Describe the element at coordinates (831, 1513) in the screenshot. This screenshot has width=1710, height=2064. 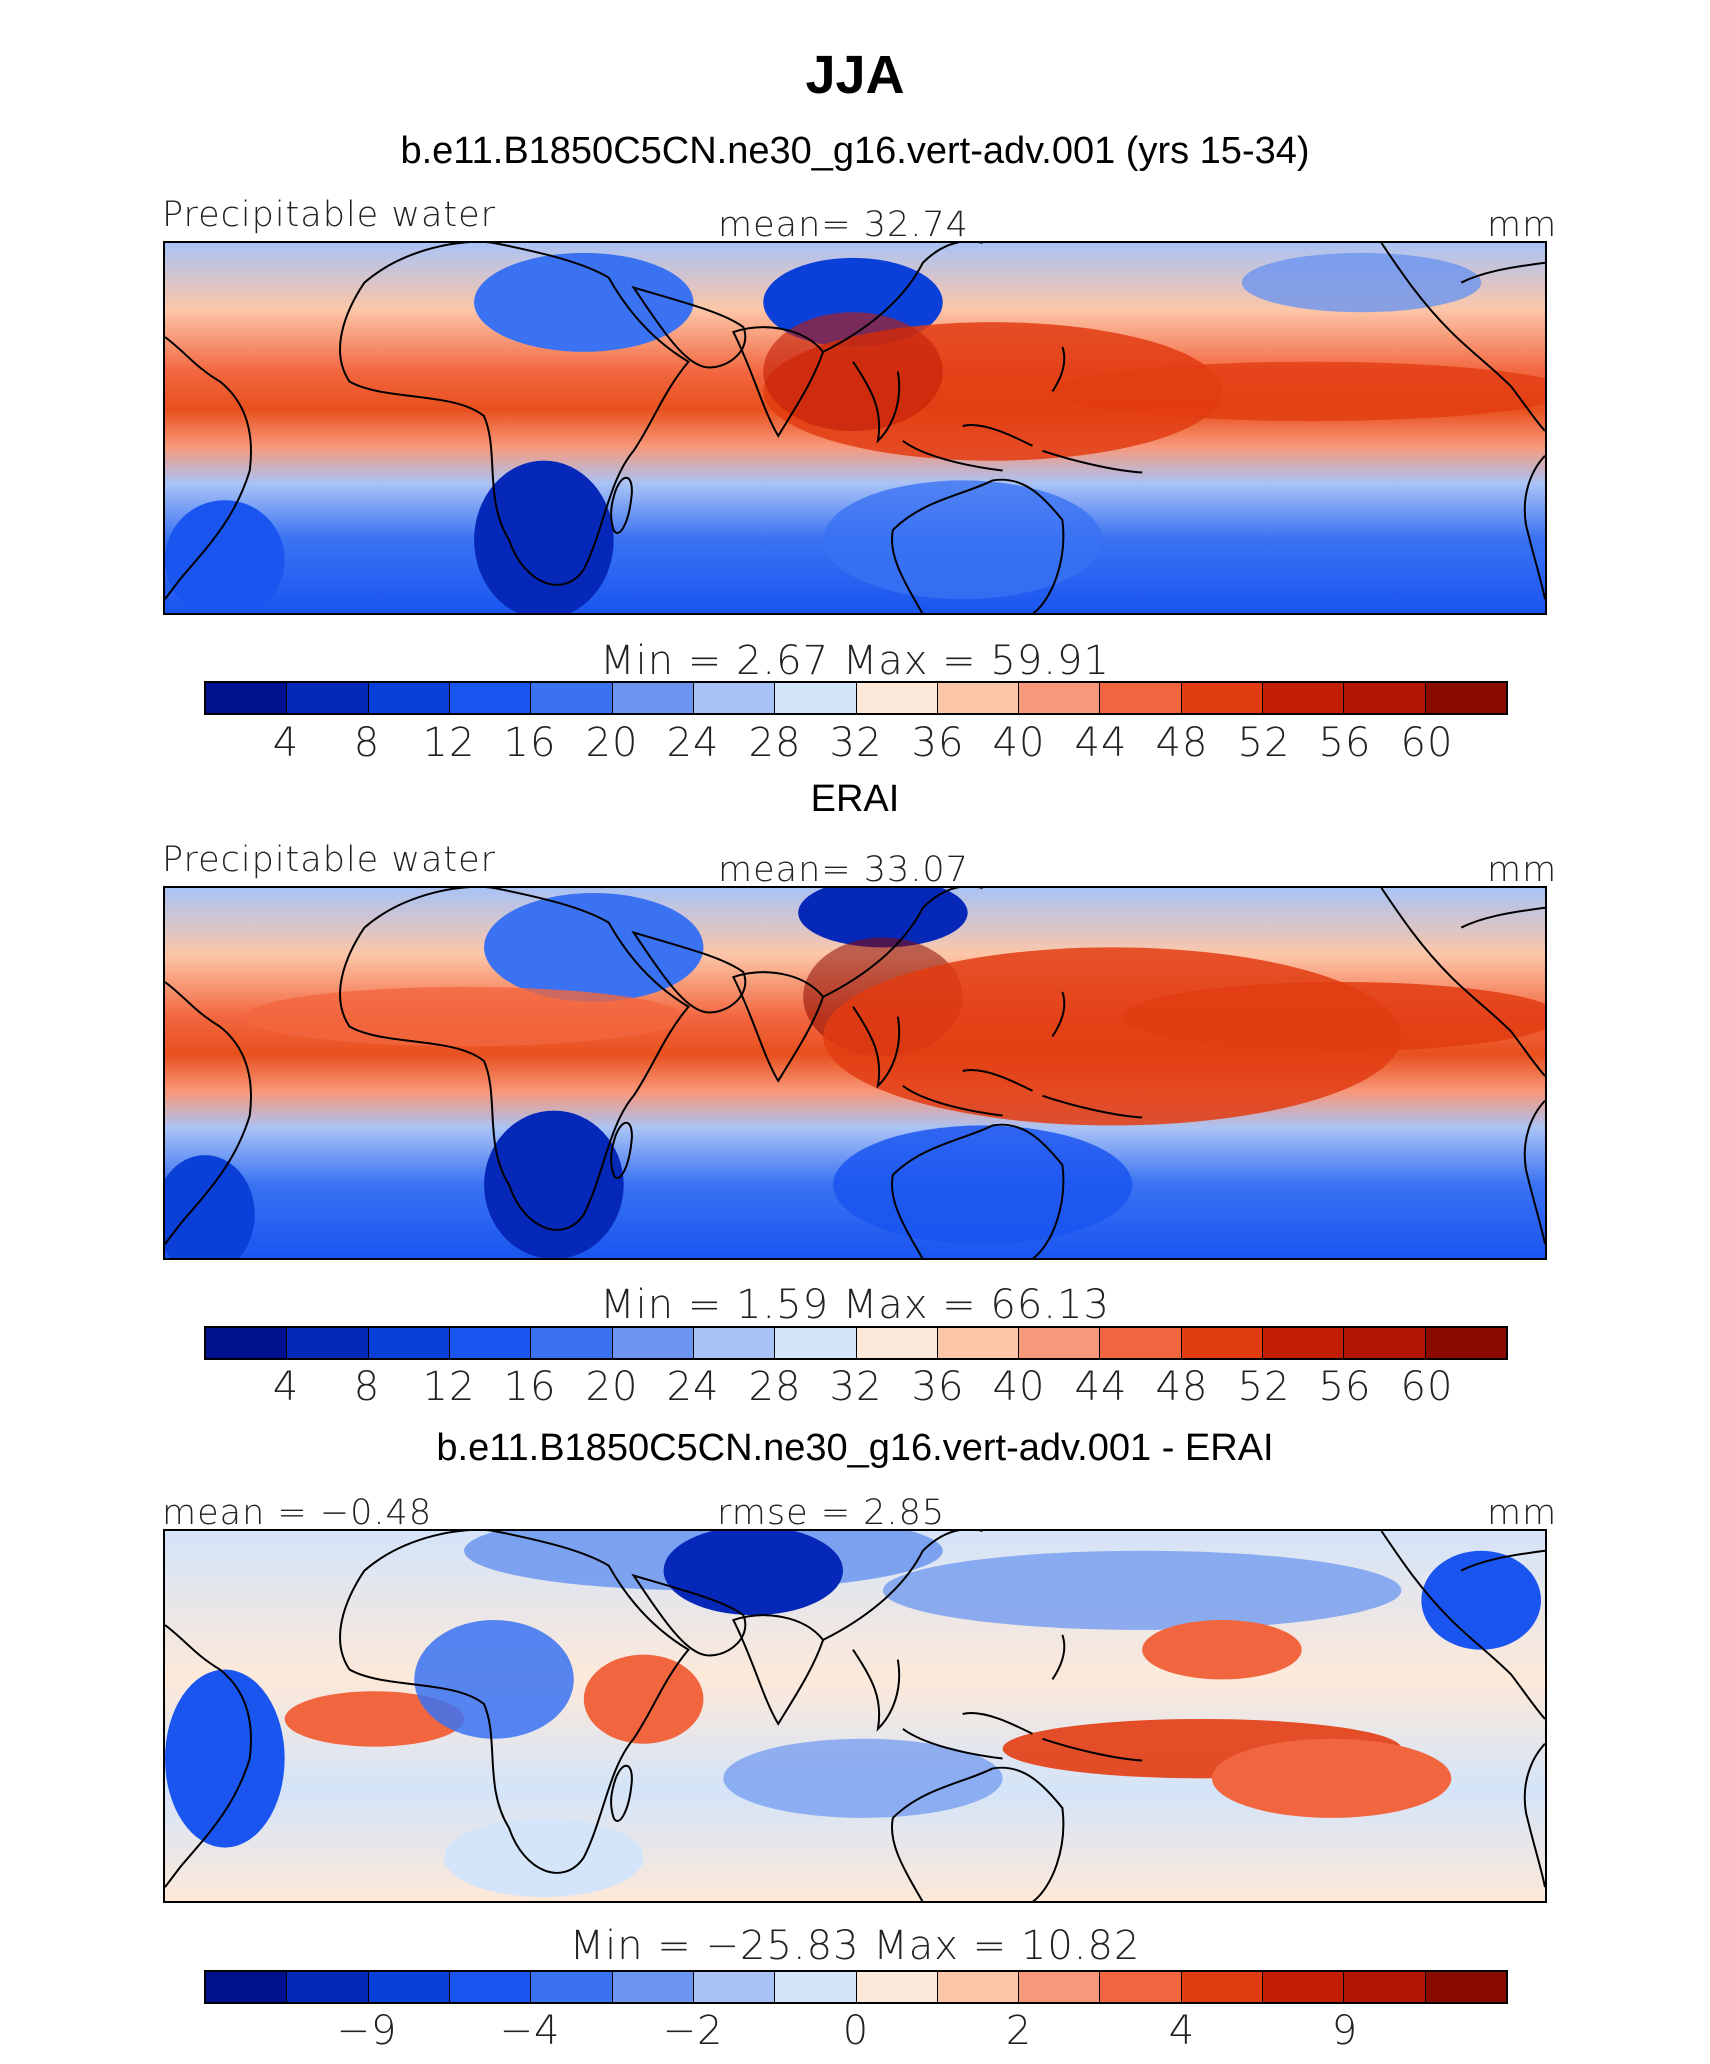
I see `panel3-rmse-label: rmse = 2.85` at that location.